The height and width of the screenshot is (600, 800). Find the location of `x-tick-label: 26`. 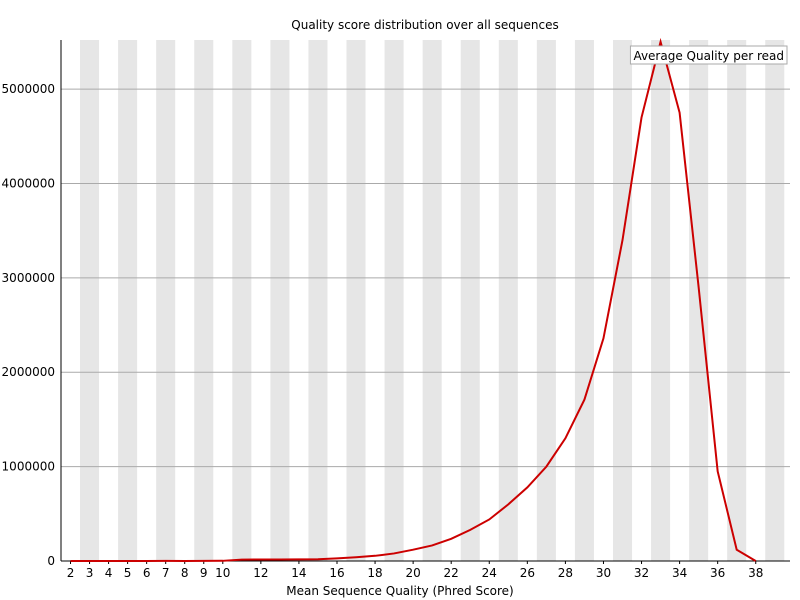

x-tick-label: 26 is located at coordinates (527, 573).